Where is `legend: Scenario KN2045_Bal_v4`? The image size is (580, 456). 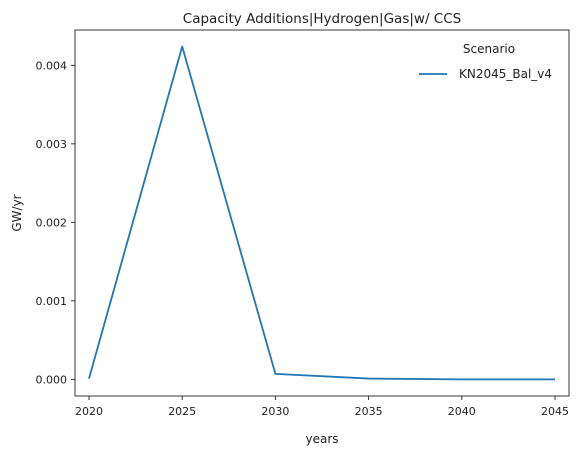 legend: Scenario KN2045_Bal_v4 is located at coordinates (485, 61).